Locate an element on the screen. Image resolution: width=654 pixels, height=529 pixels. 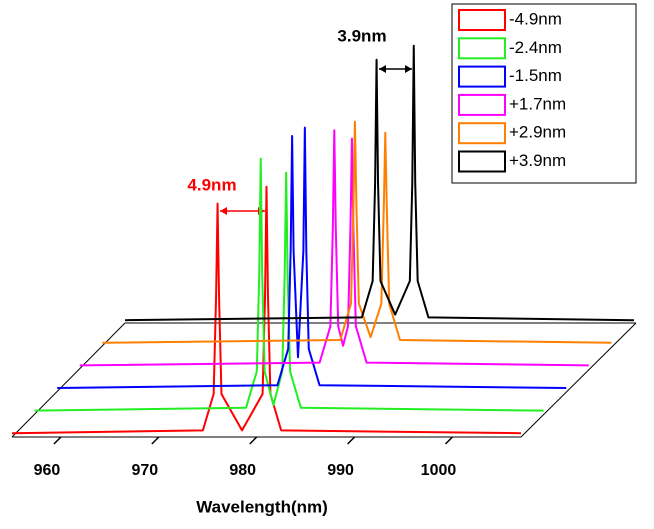
legend-label: -2.4nm is located at coordinates (535, 47).